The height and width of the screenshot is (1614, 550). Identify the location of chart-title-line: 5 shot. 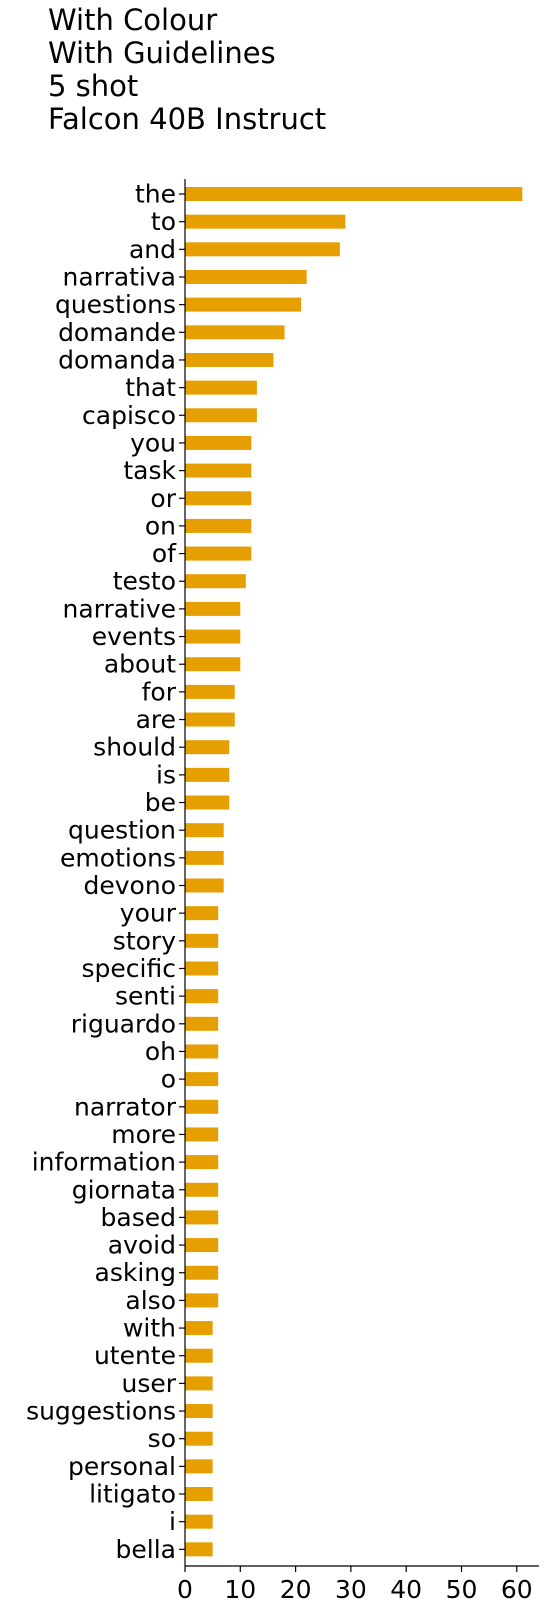
(93, 86).